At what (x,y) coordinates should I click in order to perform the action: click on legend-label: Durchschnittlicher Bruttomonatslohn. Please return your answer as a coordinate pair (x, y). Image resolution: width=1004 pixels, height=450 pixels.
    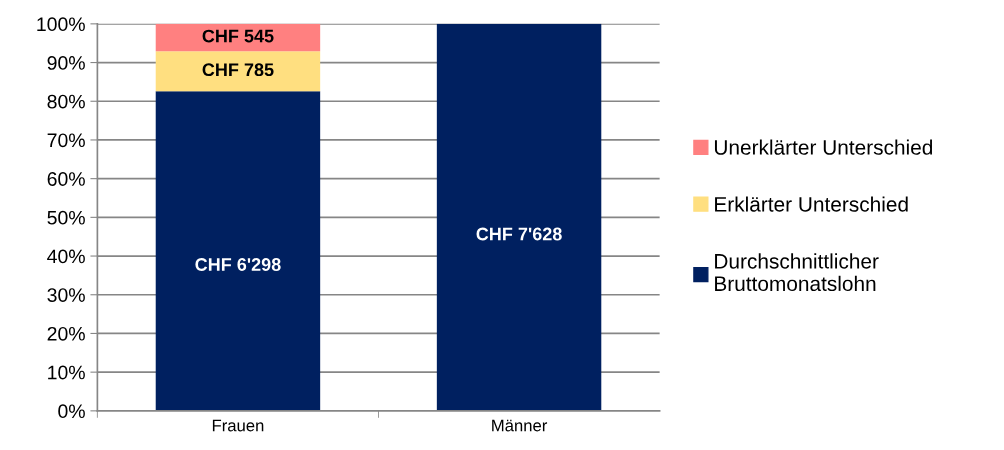
    Looking at the image, I should click on (797, 272).